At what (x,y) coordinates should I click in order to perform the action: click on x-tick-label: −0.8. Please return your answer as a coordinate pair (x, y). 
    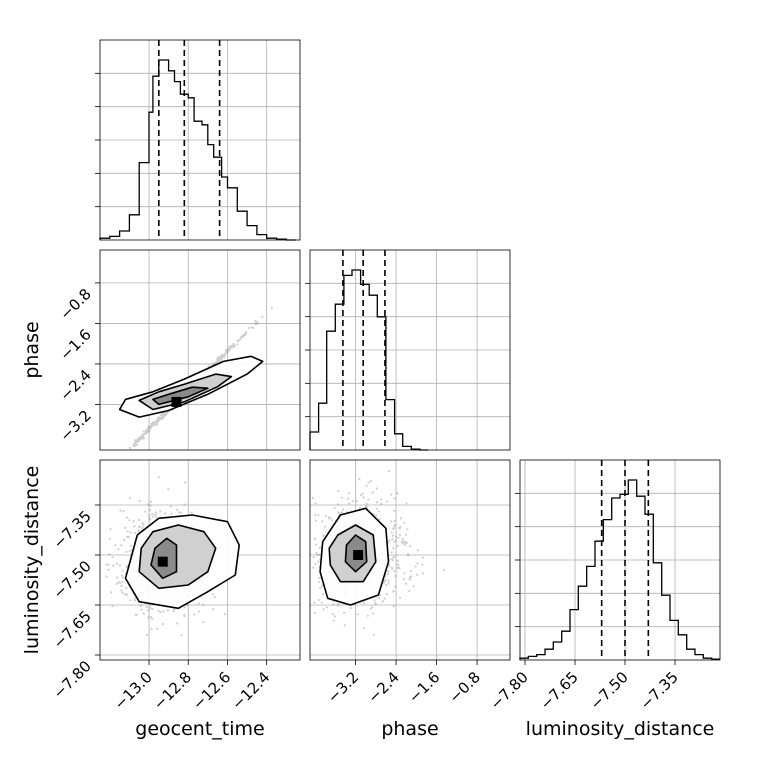
    Looking at the image, I should click on (464, 687).